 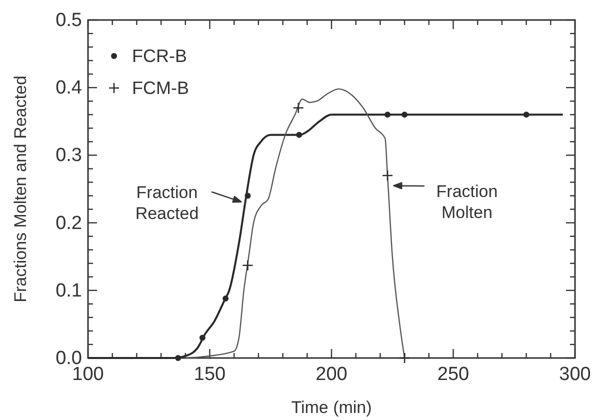 I want to click on x-tick-label: 100, so click(x=88, y=374).